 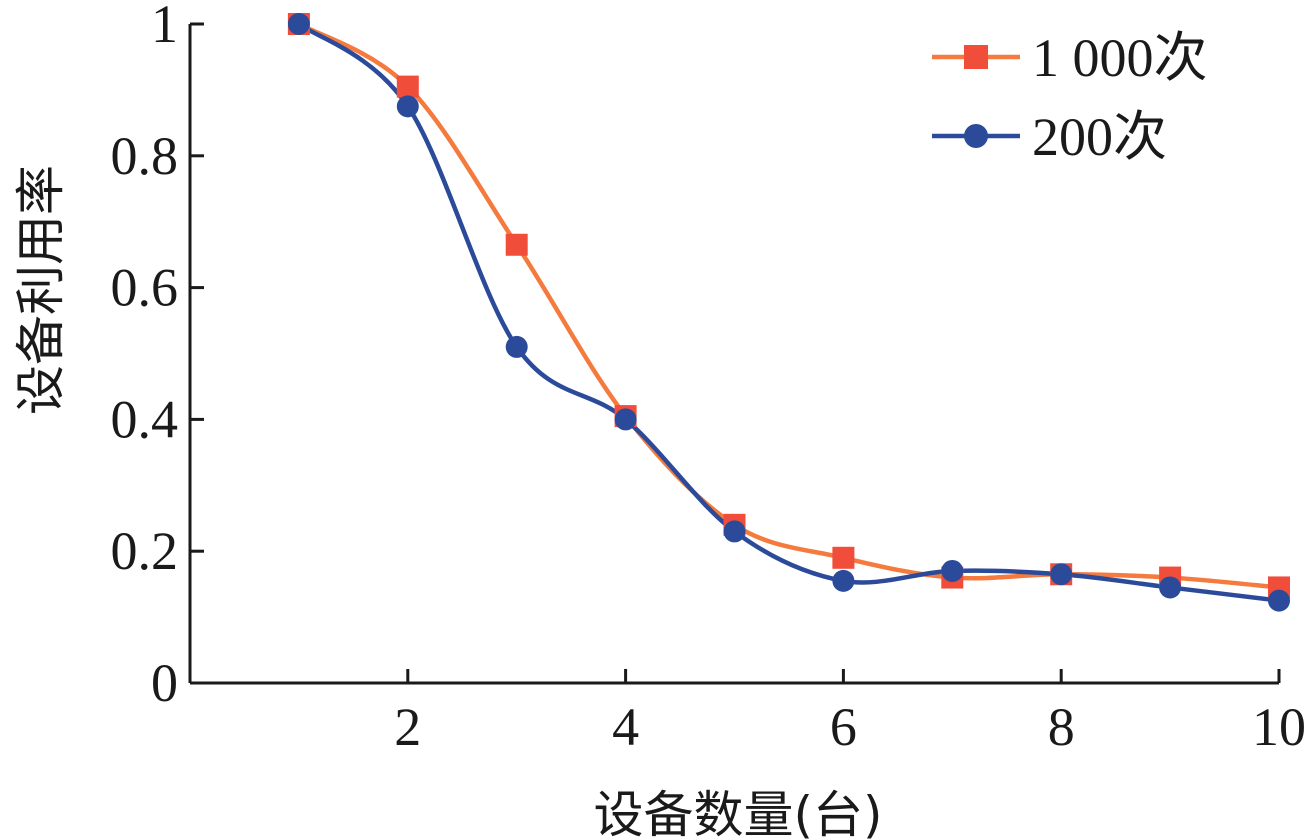 What do you see at coordinates (843, 727) in the screenshot?
I see `x-tick-label: 6` at bounding box center [843, 727].